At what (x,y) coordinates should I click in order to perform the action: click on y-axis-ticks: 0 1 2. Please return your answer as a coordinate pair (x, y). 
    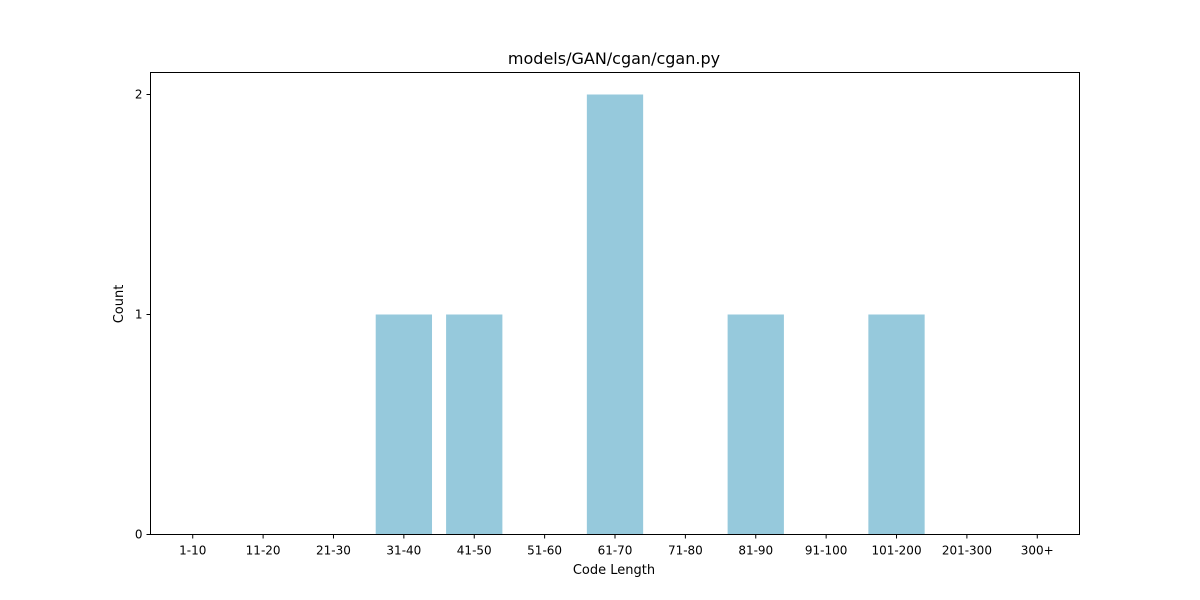
    Looking at the image, I should click on (143, 315).